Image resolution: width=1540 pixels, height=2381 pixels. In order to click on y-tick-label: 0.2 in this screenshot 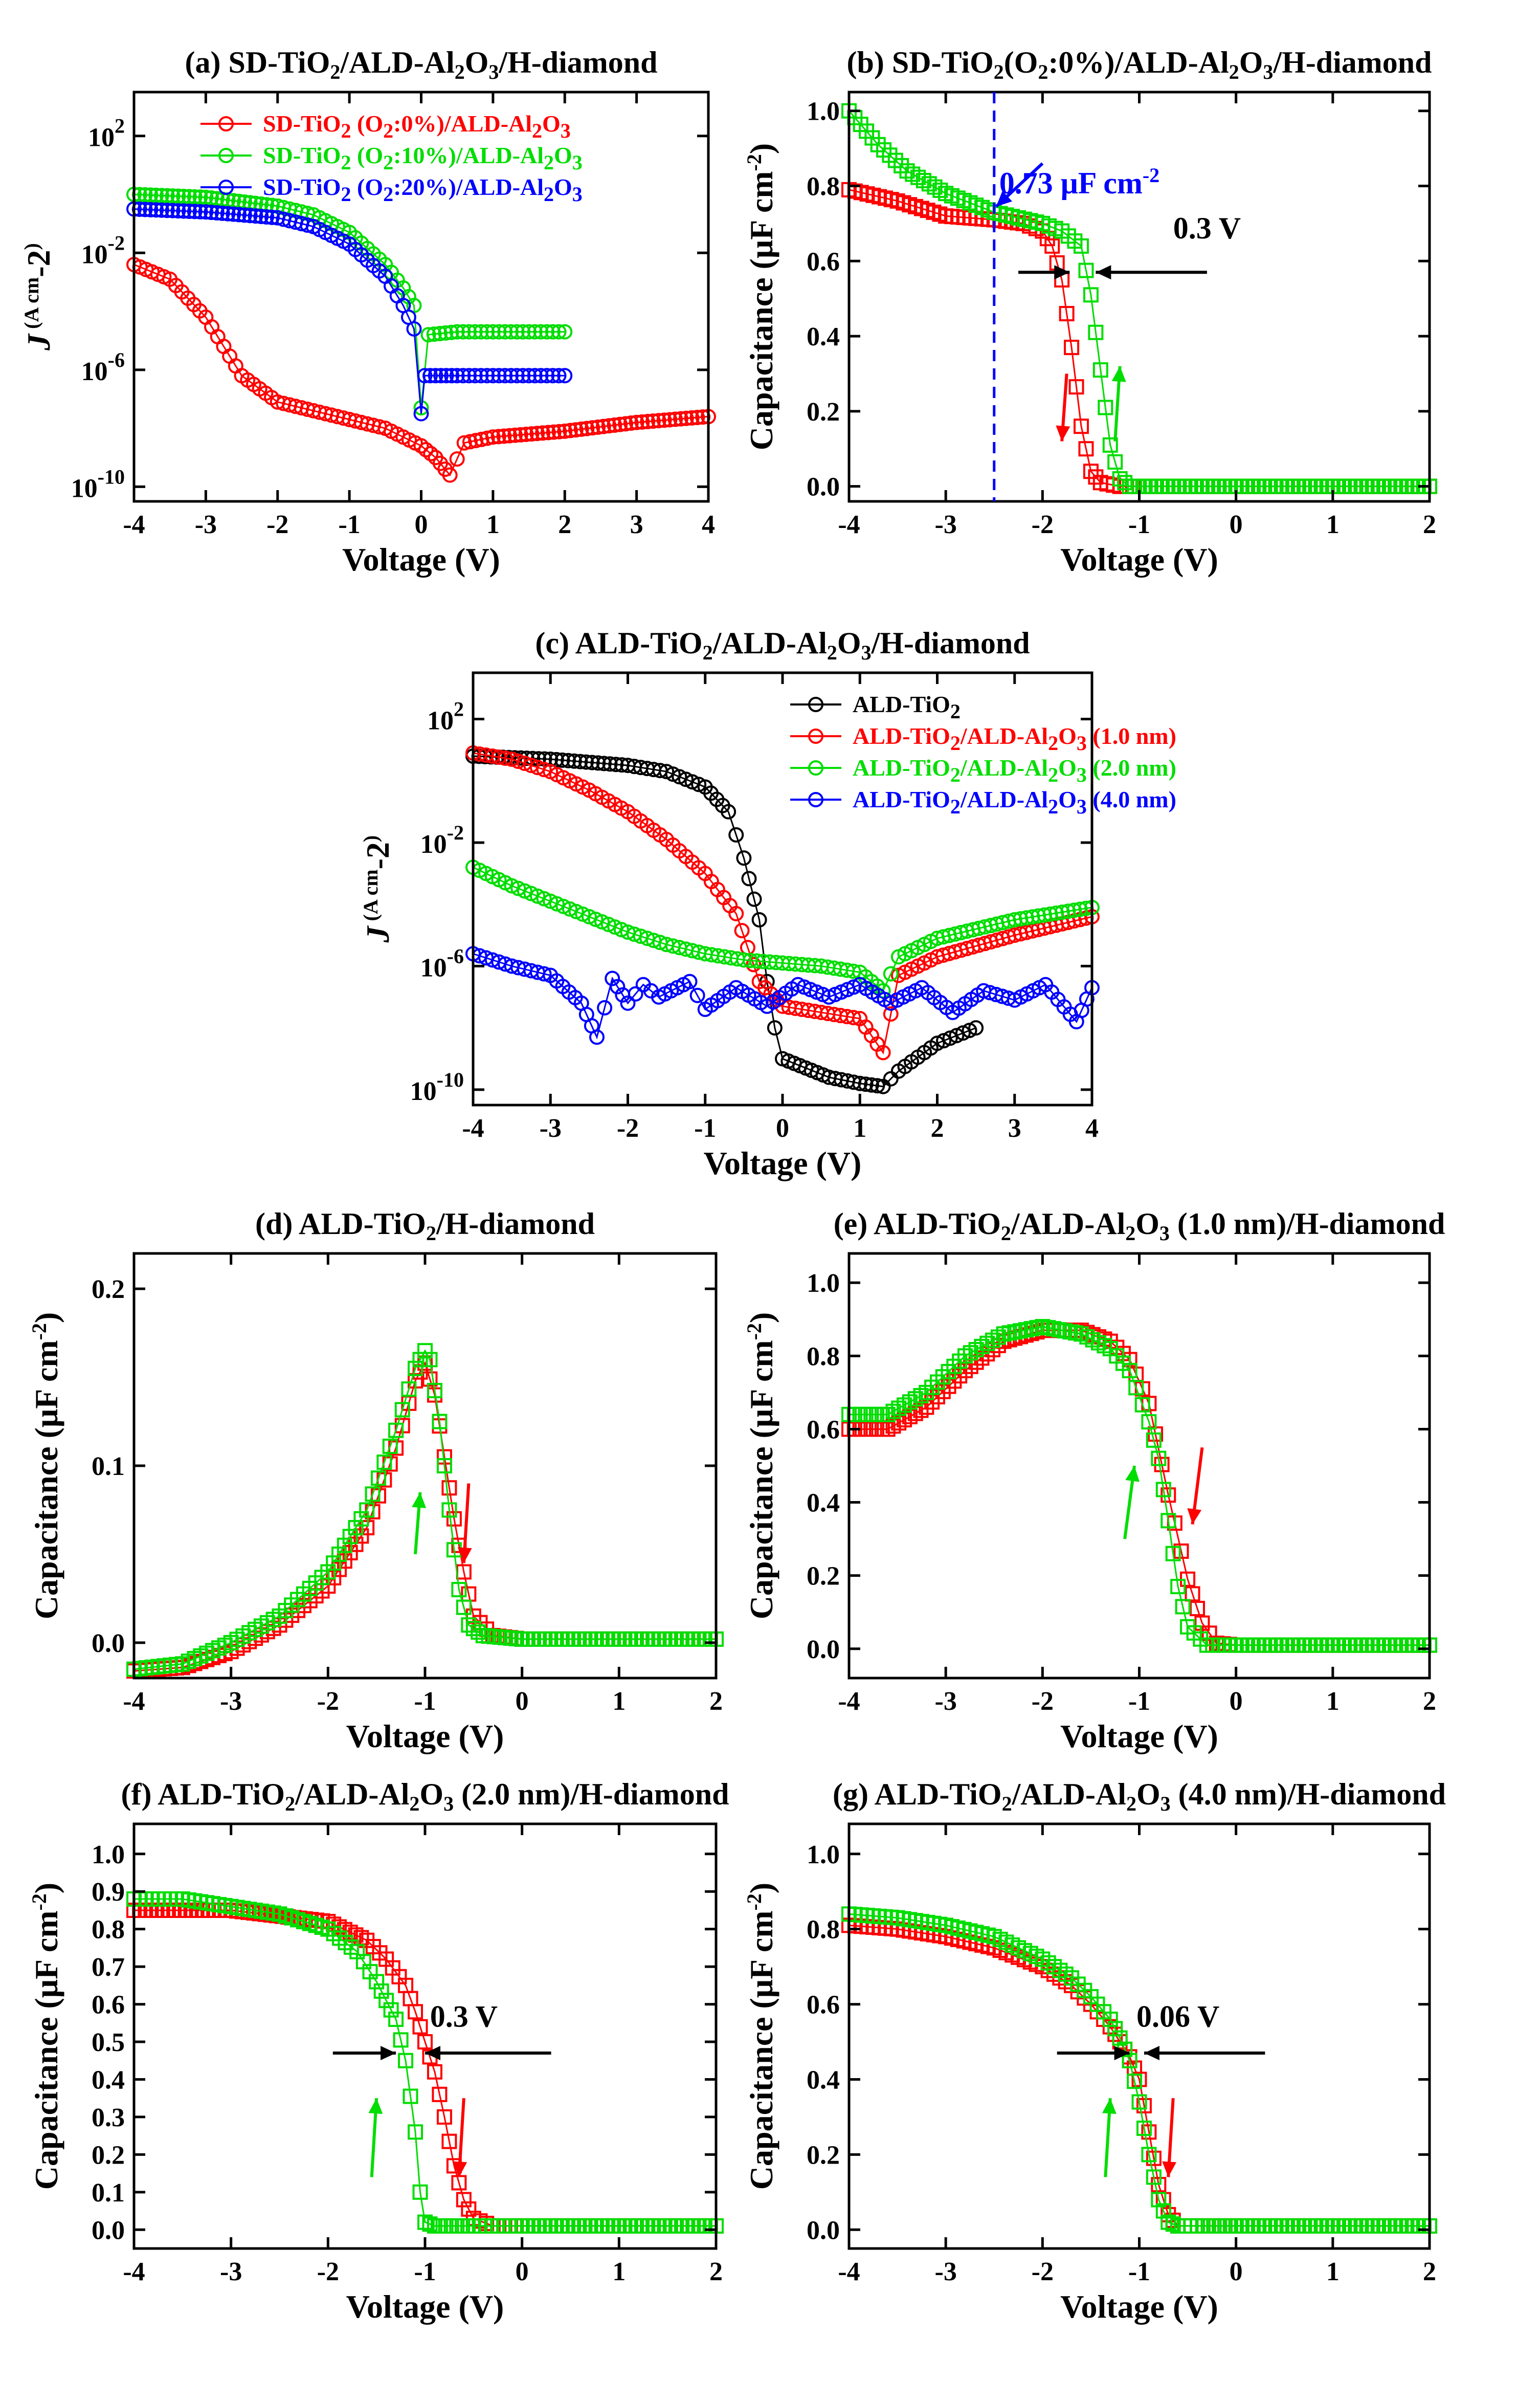, I will do `click(824, 2156)`.